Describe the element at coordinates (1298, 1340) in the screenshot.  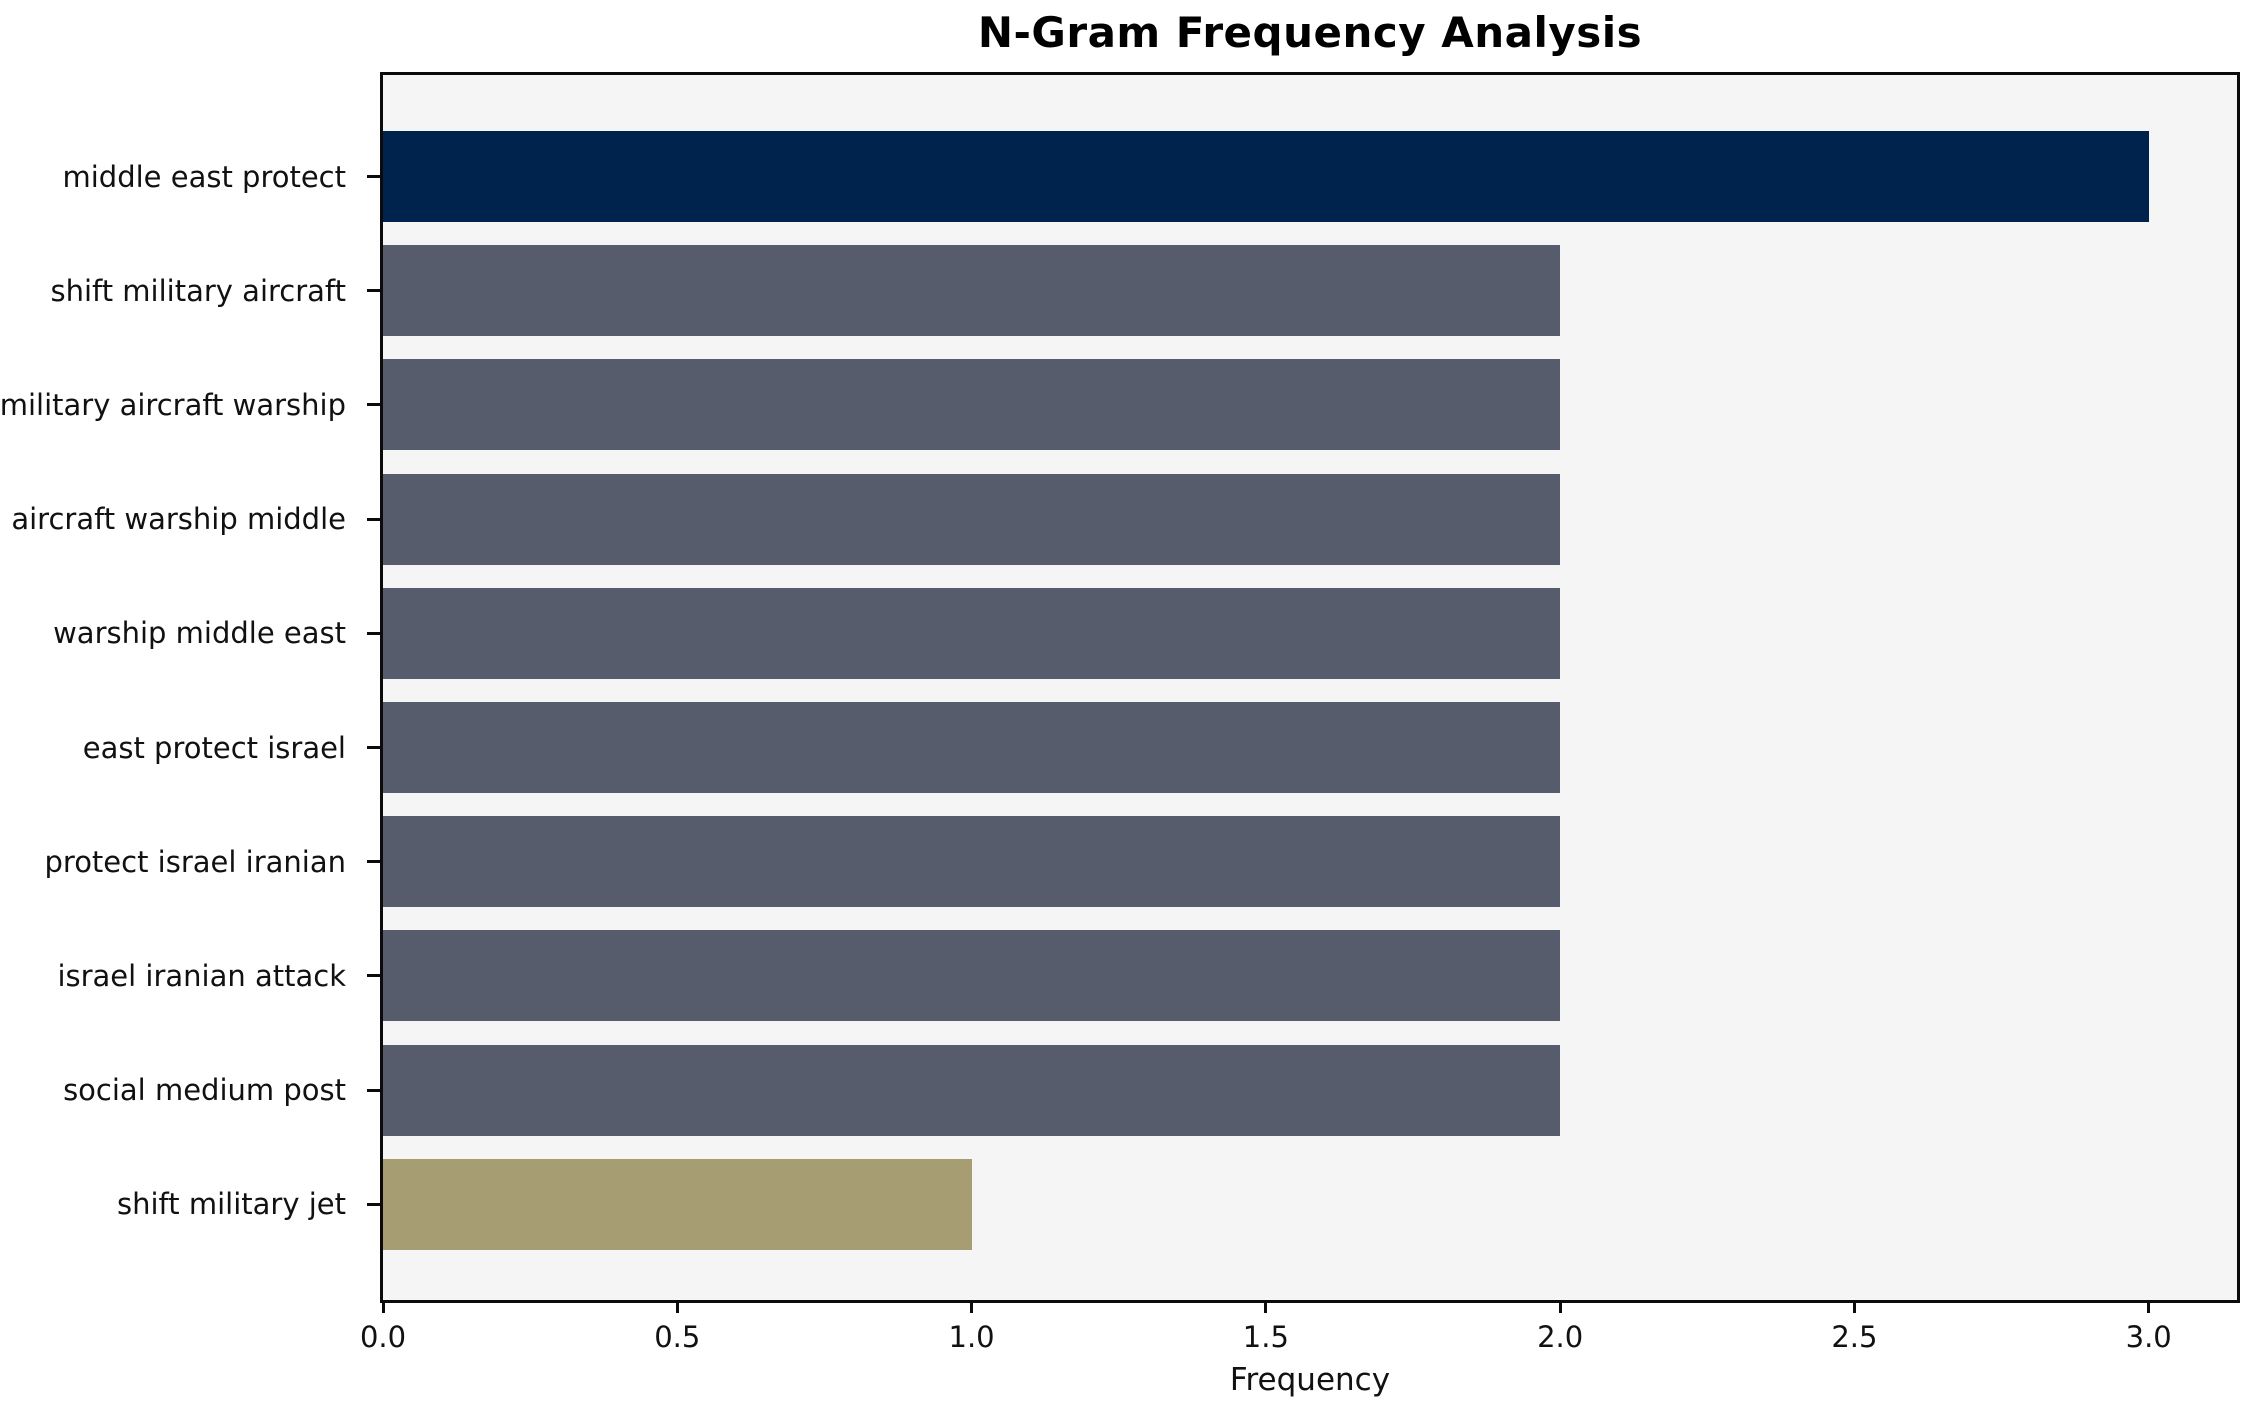
I see `x-axis-ticks: 0.0 0.5 1.0 1.5 2.0 2.5 3.0` at that location.